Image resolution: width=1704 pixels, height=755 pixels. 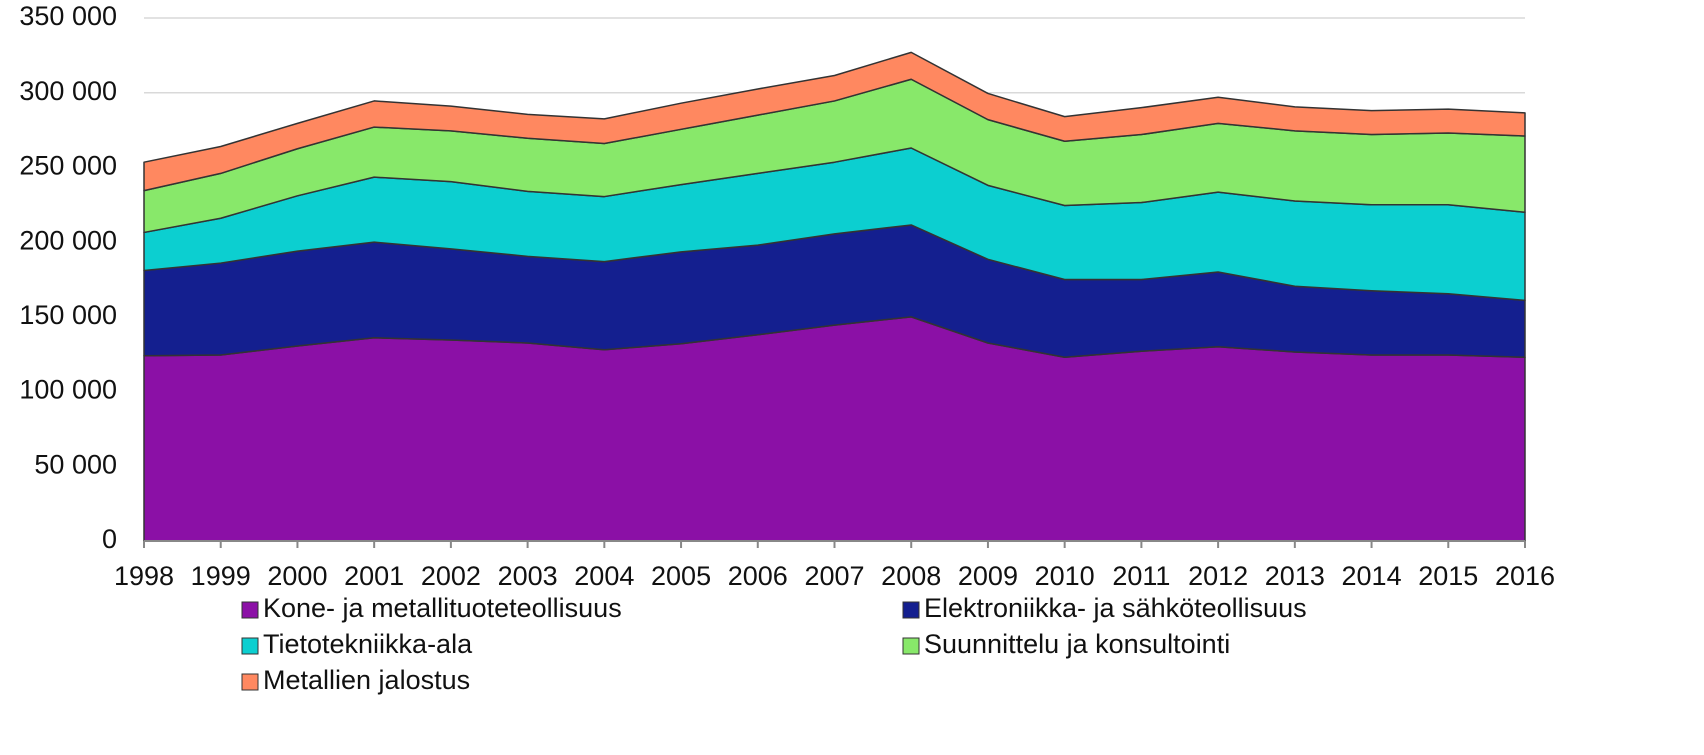 I want to click on x-tick-label: 2015, so click(x=1448, y=576).